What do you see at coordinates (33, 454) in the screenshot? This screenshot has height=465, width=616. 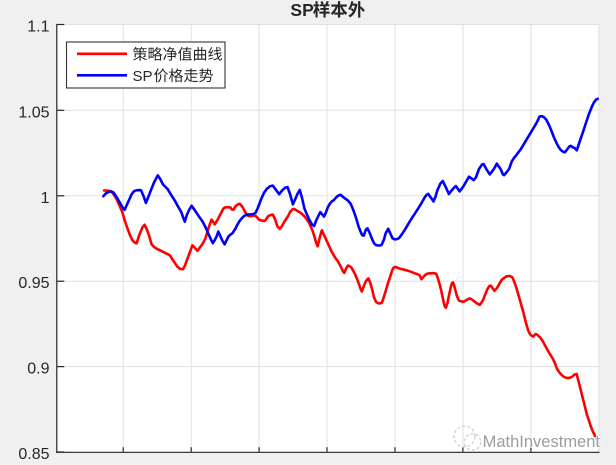 I see `svg-text: 0.85` at bounding box center [33, 454].